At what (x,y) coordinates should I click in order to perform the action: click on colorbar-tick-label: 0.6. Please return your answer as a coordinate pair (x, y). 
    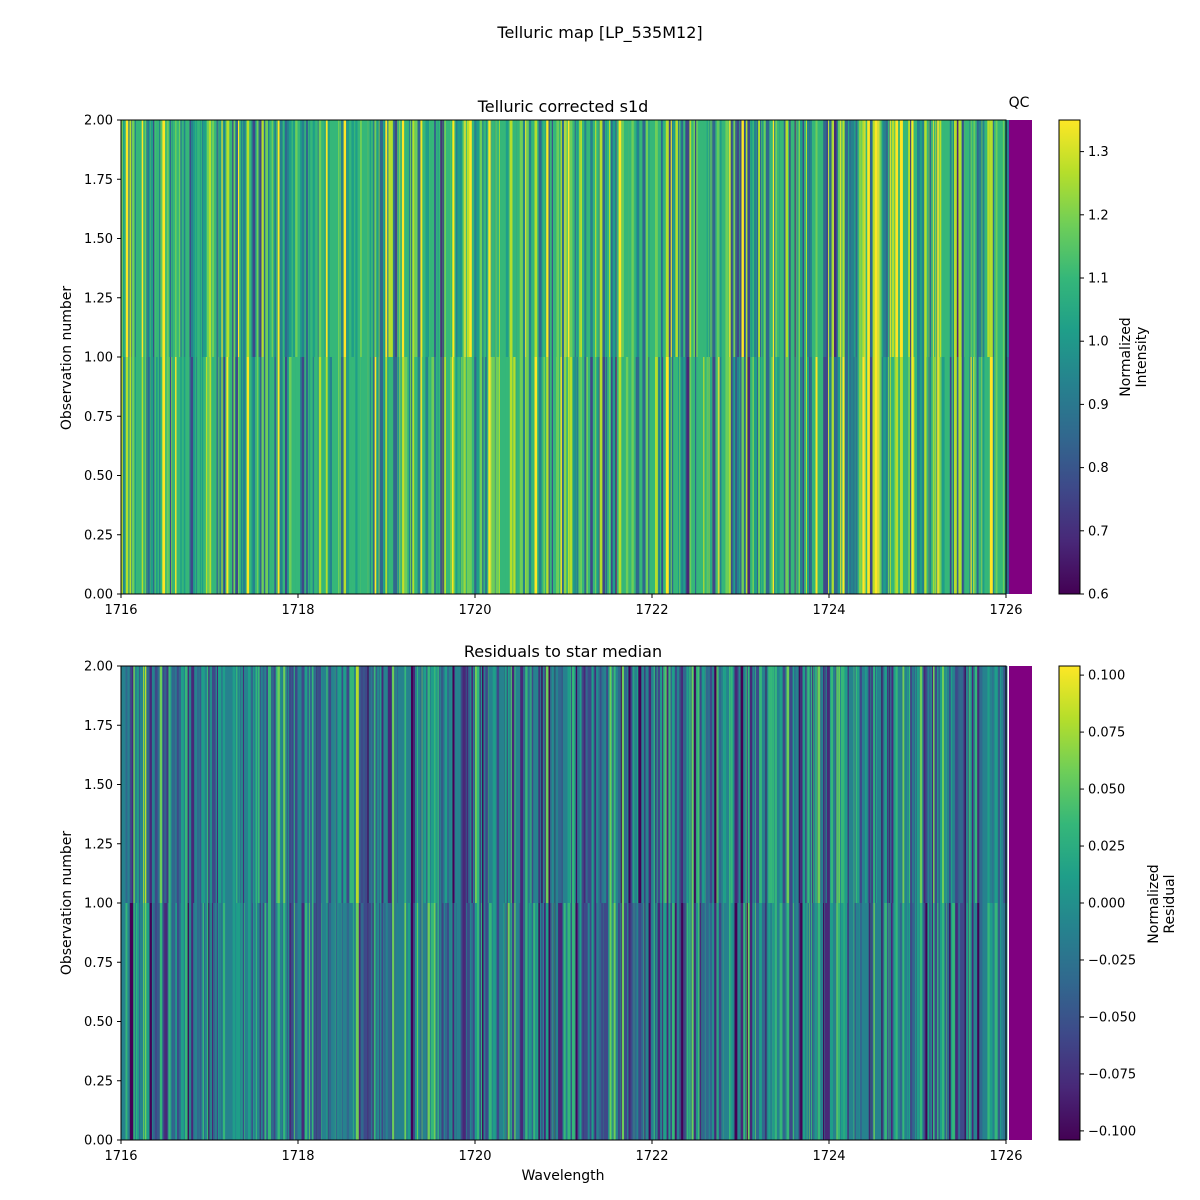
    Looking at the image, I should click on (1098, 595).